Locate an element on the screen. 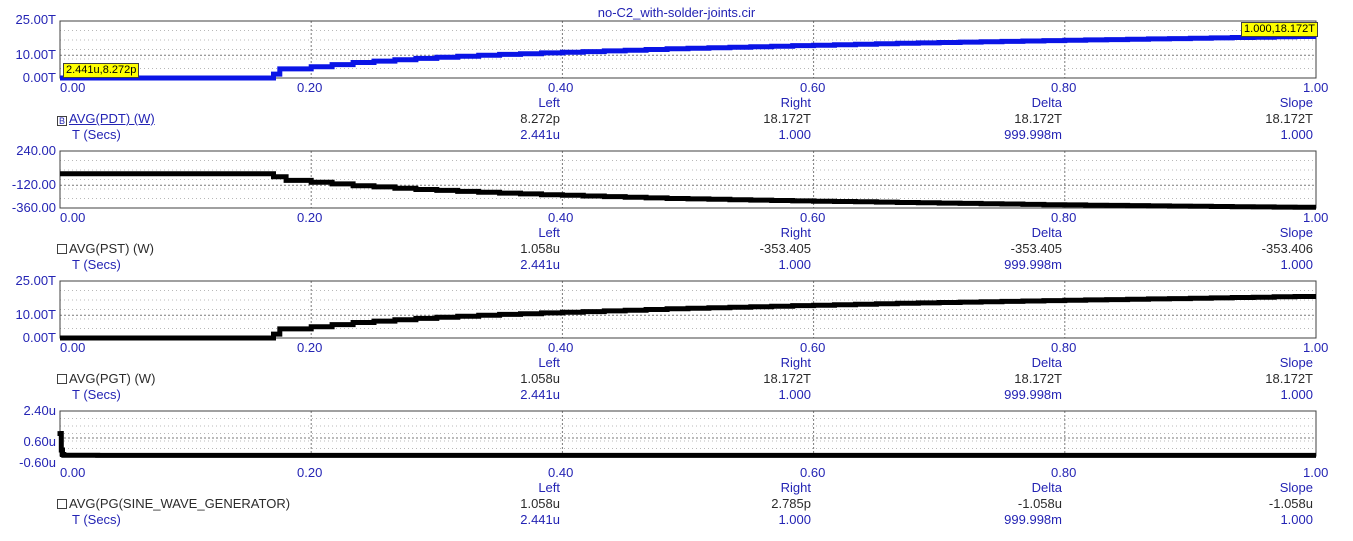 Image resolution: width=1353 pixels, height=541 pixels. y-tick-label: 0.00T is located at coordinates (39, 337).